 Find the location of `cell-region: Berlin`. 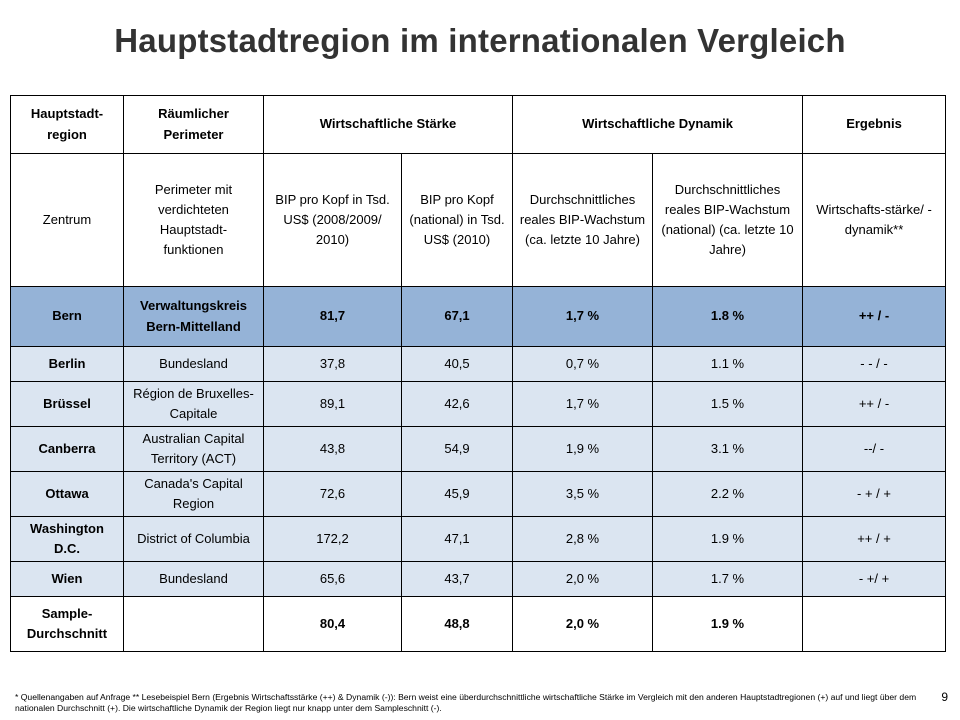

cell-region: Berlin is located at coordinates (67, 364).